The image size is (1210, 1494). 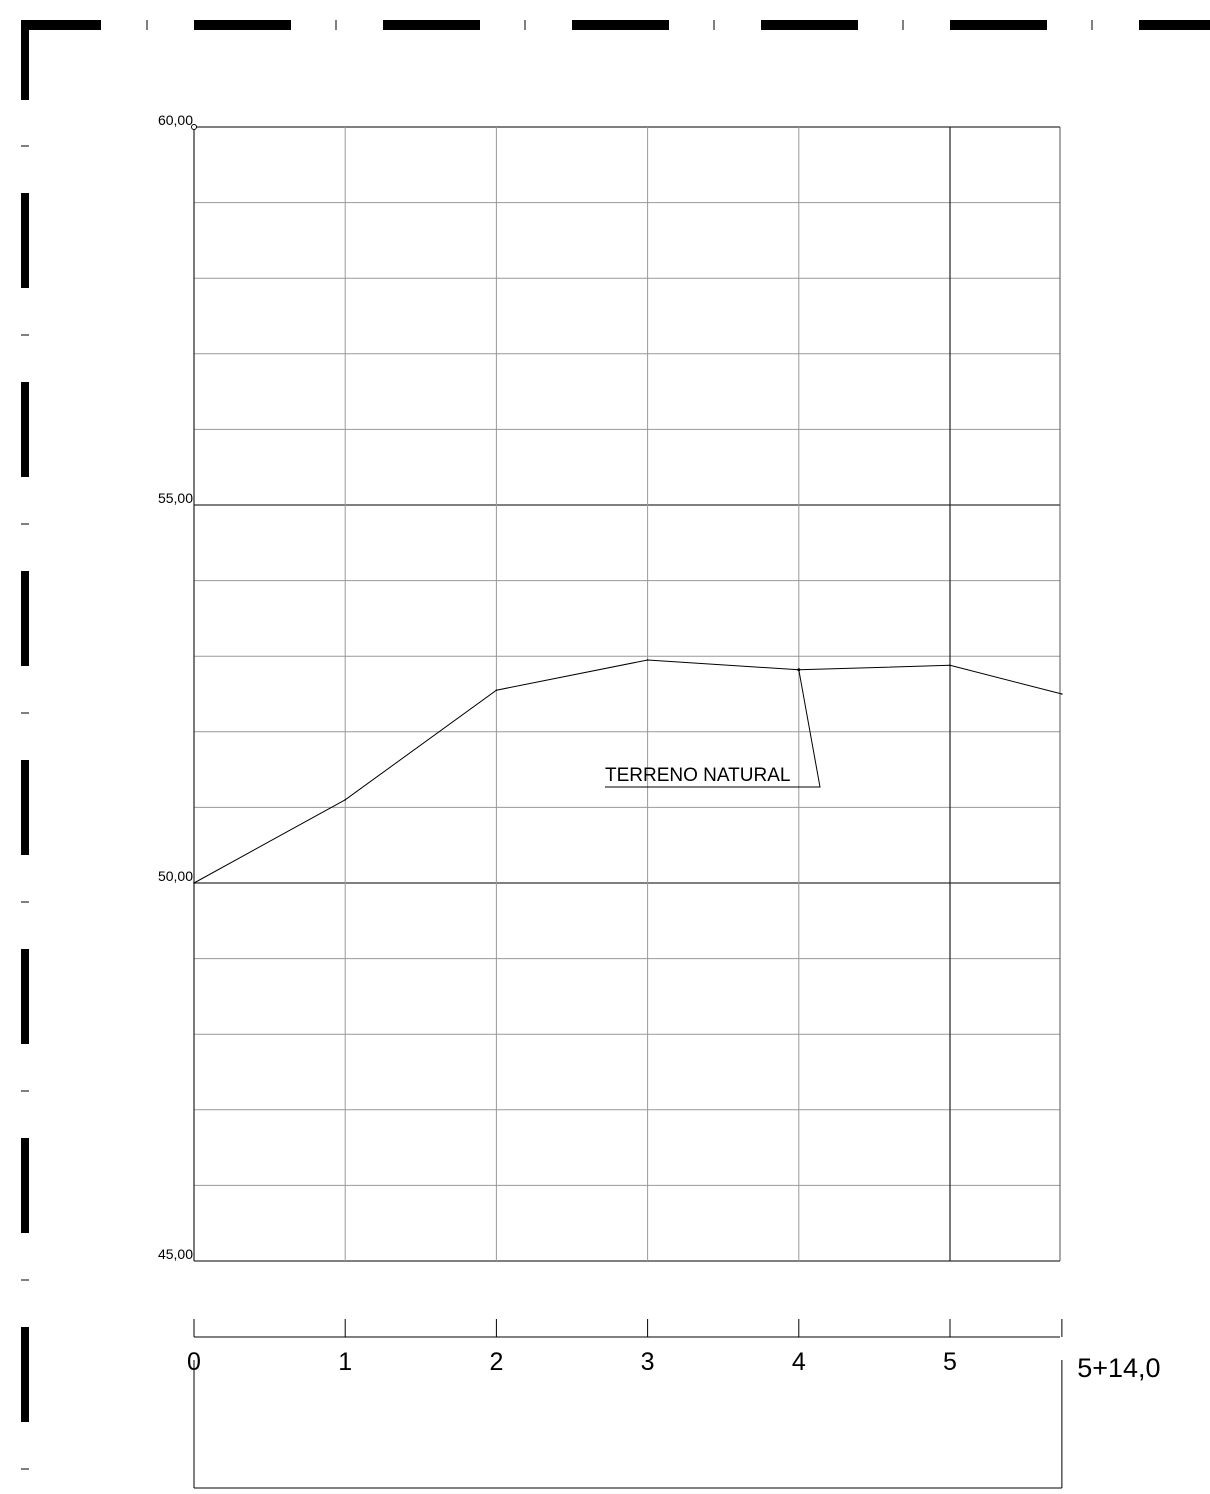 I want to click on x-tick-label: 2, so click(x=496, y=1362).